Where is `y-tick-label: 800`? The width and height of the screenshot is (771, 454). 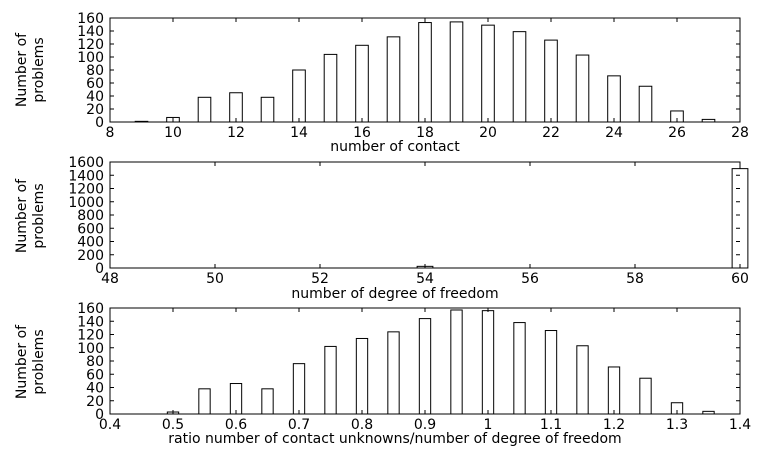
y-tick-label: 800 is located at coordinates (90, 216).